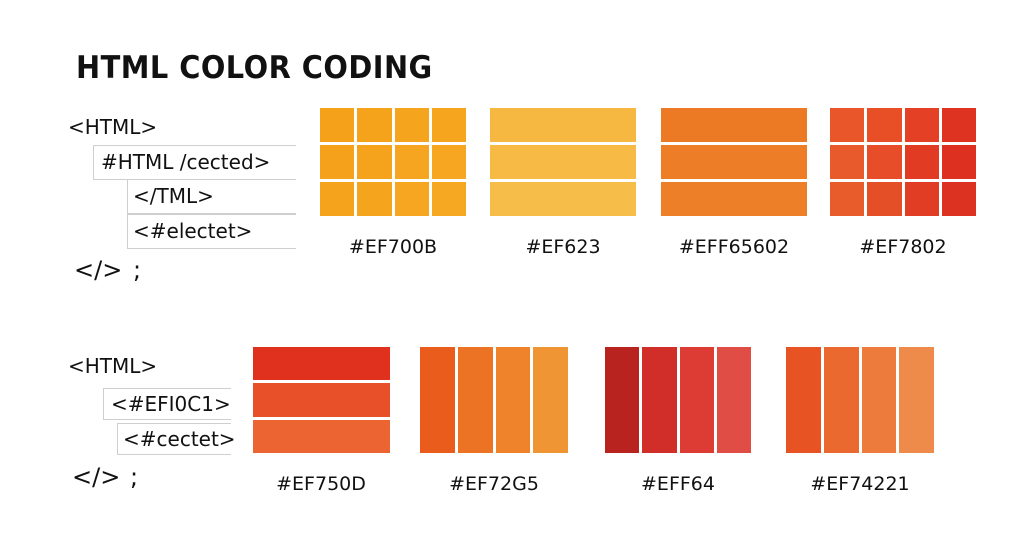 The height and width of the screenshot is (559, 1024). What do you see at coordinates (171, 404) in the screenshot?
I see `code-line: <#EFI0C1>` at bounding box center [171, 404].